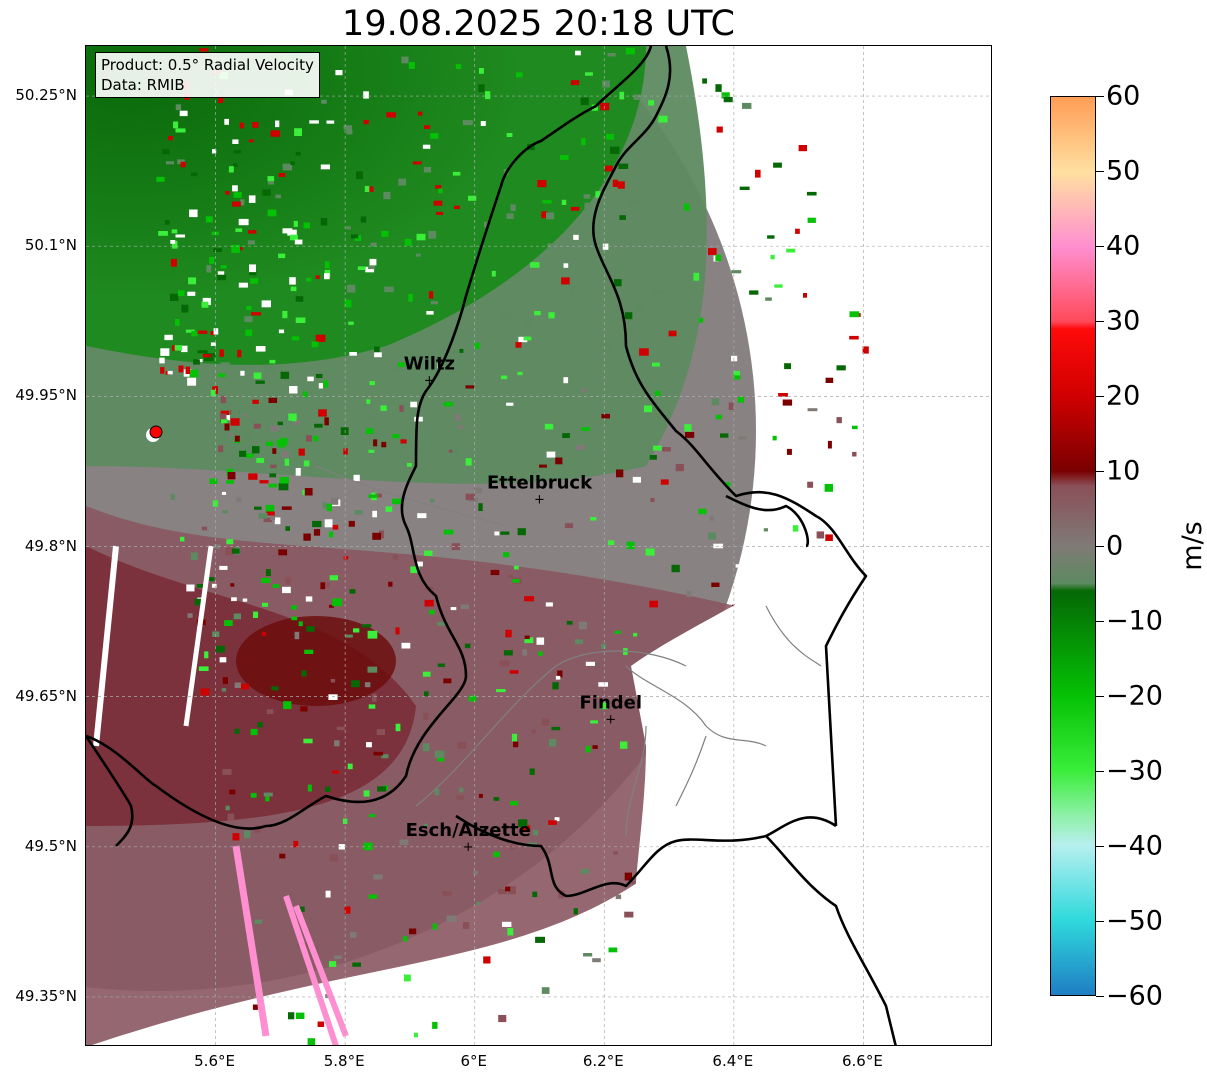 The width and height of the screenshot is (1207, 1081). What do you see at coordinates (143, 85) in the screenshot?
I see `source-label: Data: RMIB` at bounding box center [143, 85].